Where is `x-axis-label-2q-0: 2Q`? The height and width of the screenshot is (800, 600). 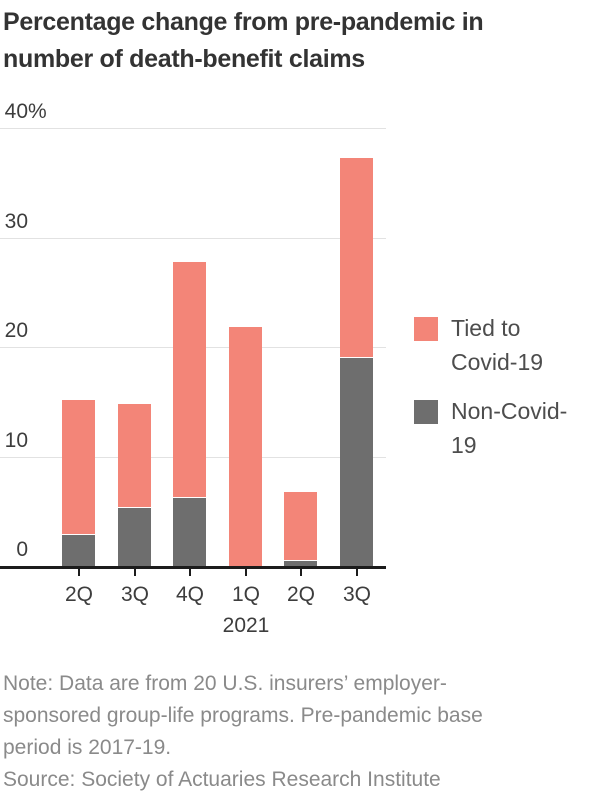
x-axis-label-2q-0: 2Q is located at coordinates (78, 594).